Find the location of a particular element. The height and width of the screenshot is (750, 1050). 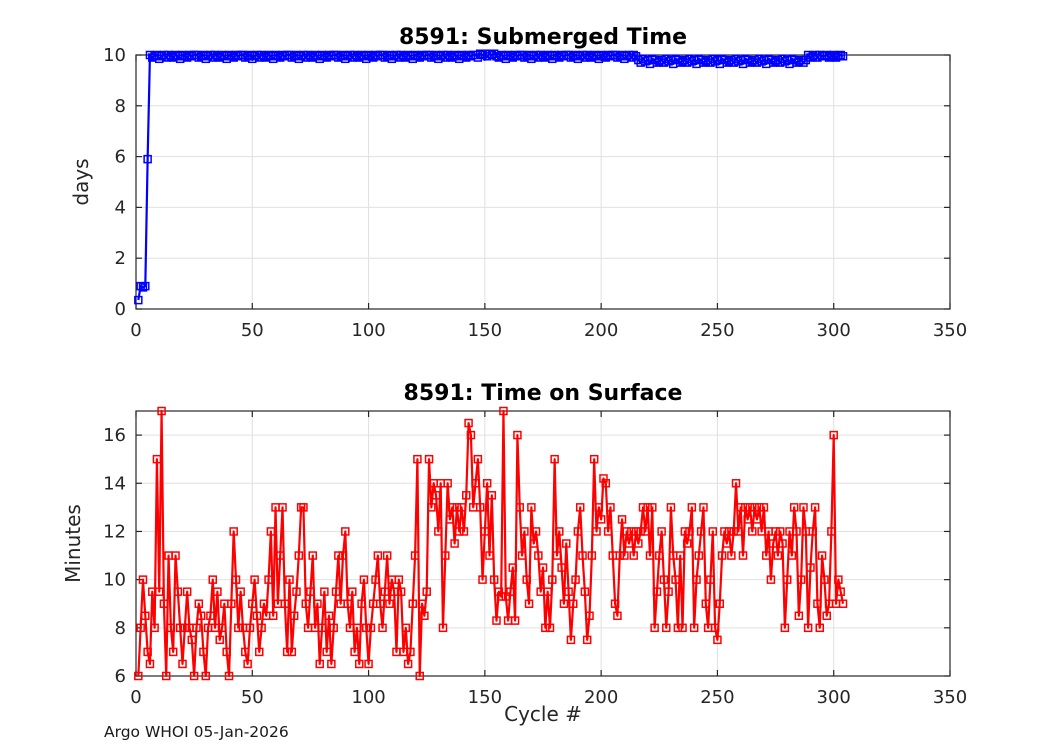

x-tick-label: 300 is located at coordinates (834, 697).